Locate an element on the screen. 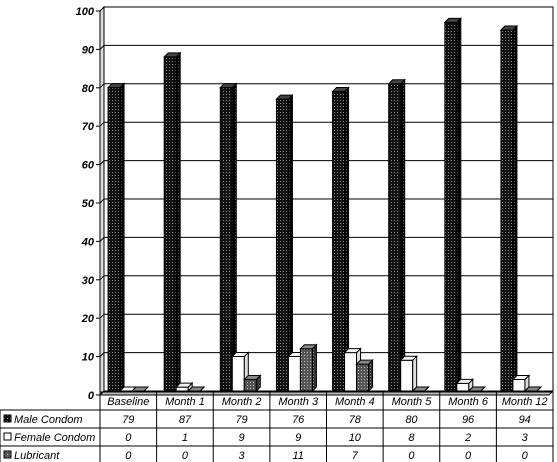  data-label: 1 is located at coordinates (185, 438).